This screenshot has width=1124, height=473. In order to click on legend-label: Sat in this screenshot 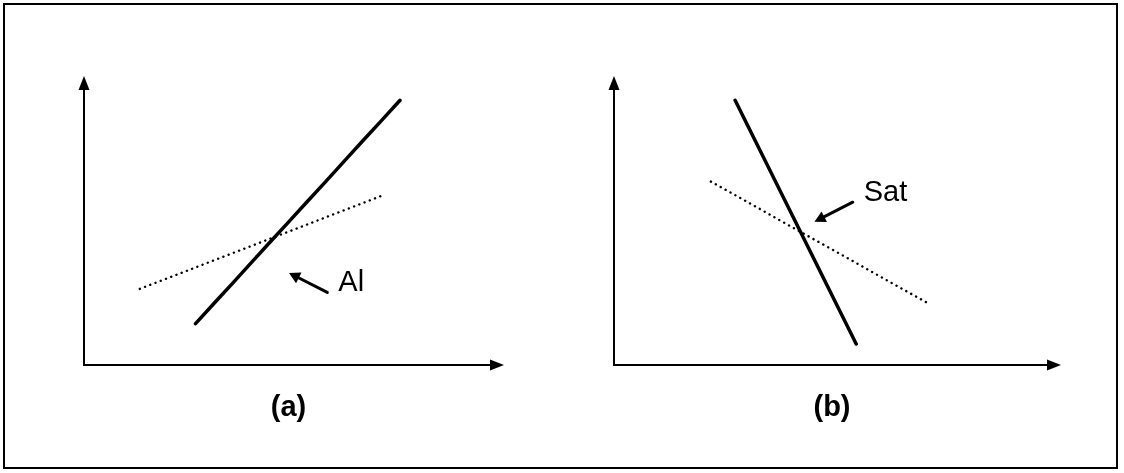, I will do `click(885, 191)`.